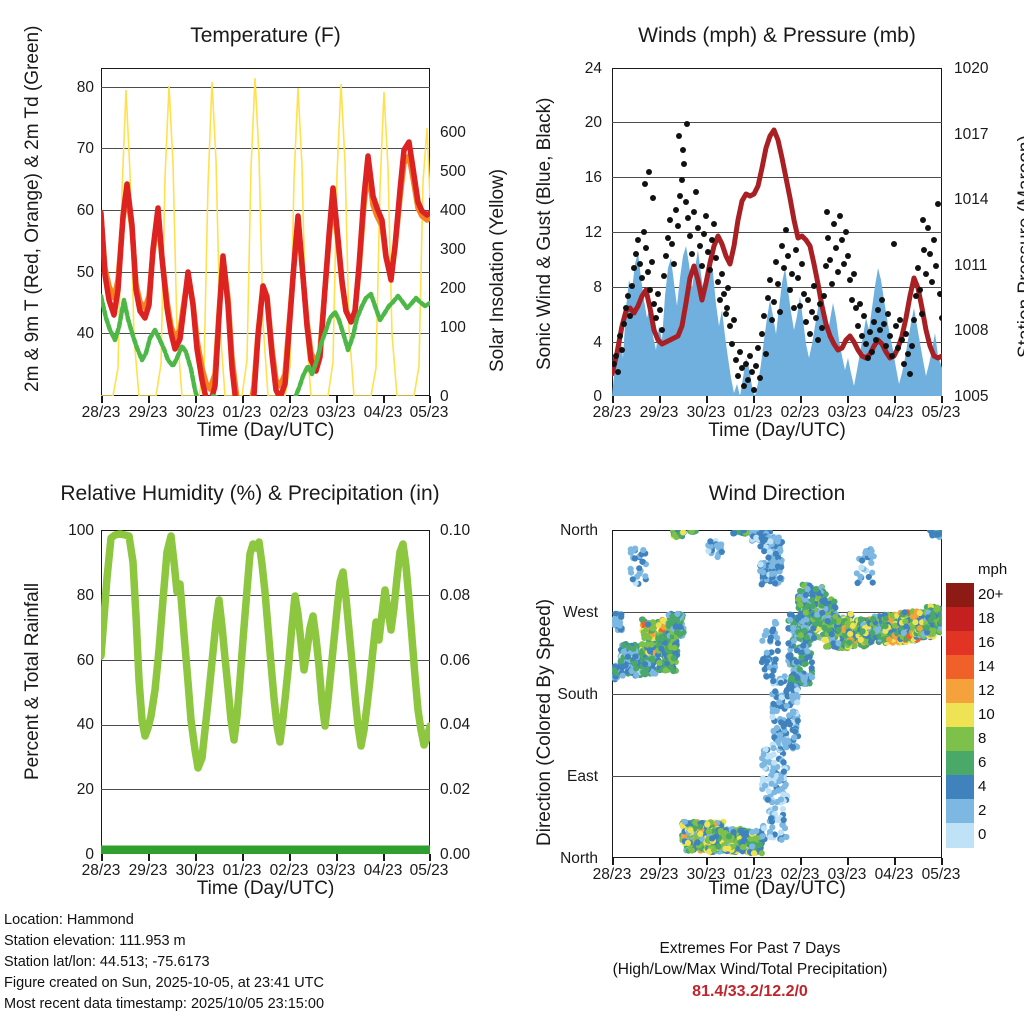 This screenshot has width=1024, height=1024. Describe the element at coordinates (986, 642) in the screenshot. I see `colorbar-label-16: 16` at that location.